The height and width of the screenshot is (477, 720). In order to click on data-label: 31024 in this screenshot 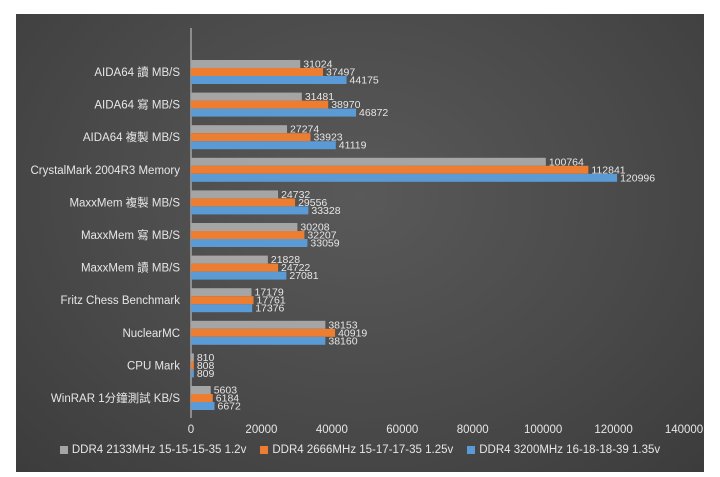, I will do `click(317, 65)`.